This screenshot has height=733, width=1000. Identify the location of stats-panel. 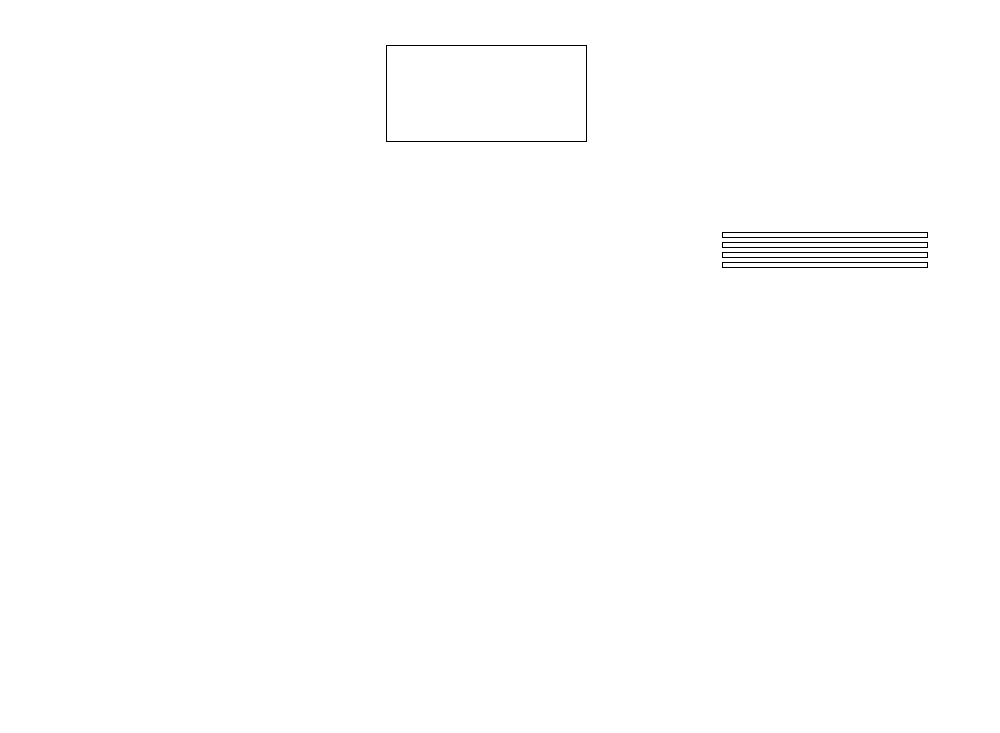
(825, 252).